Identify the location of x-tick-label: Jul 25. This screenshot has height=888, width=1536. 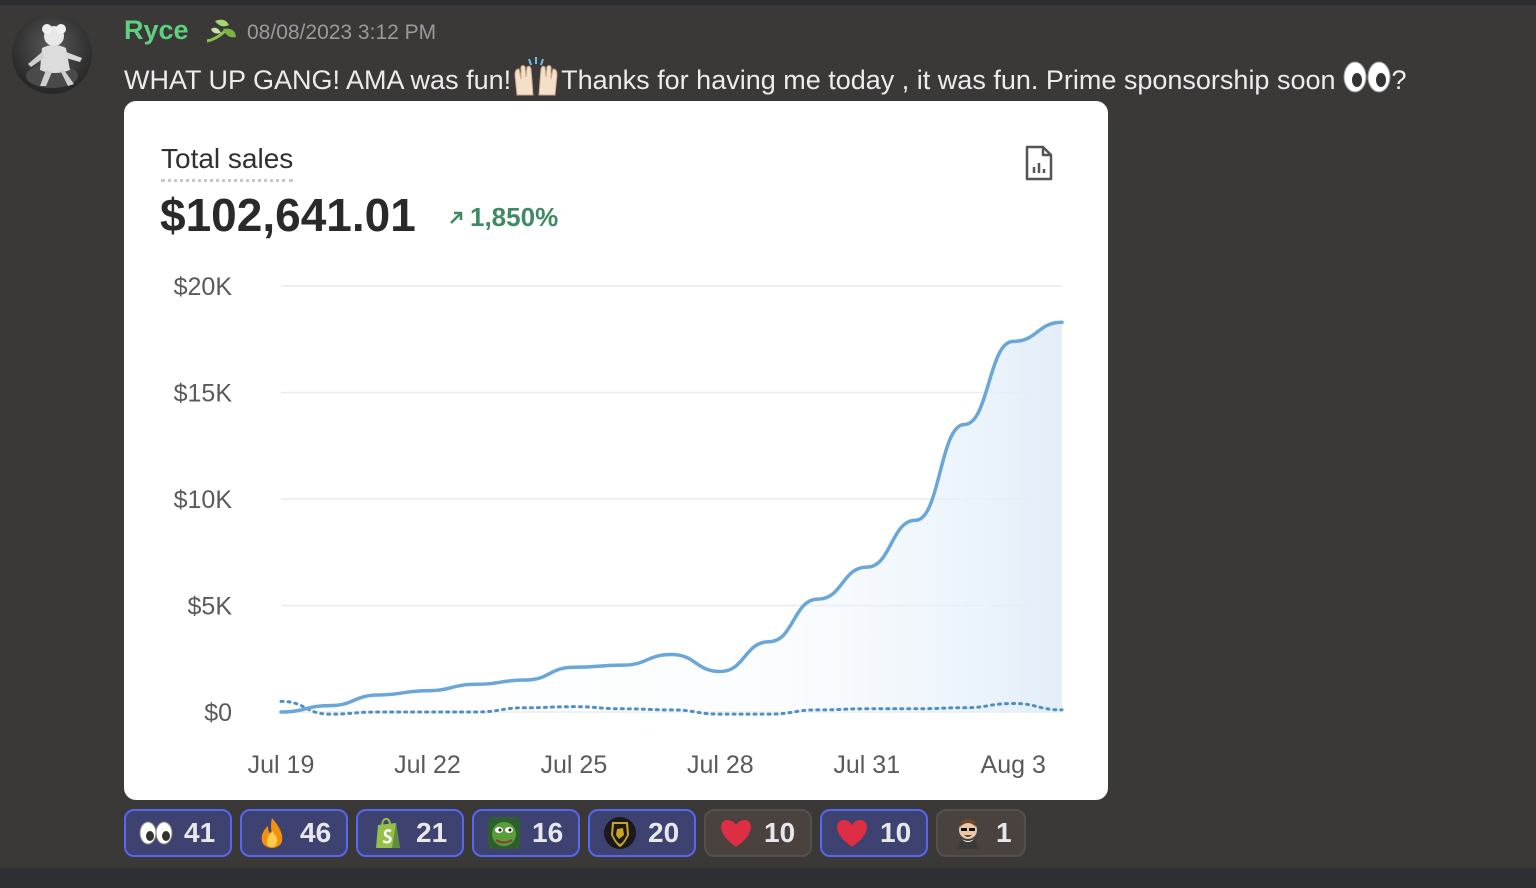
(574, 765).